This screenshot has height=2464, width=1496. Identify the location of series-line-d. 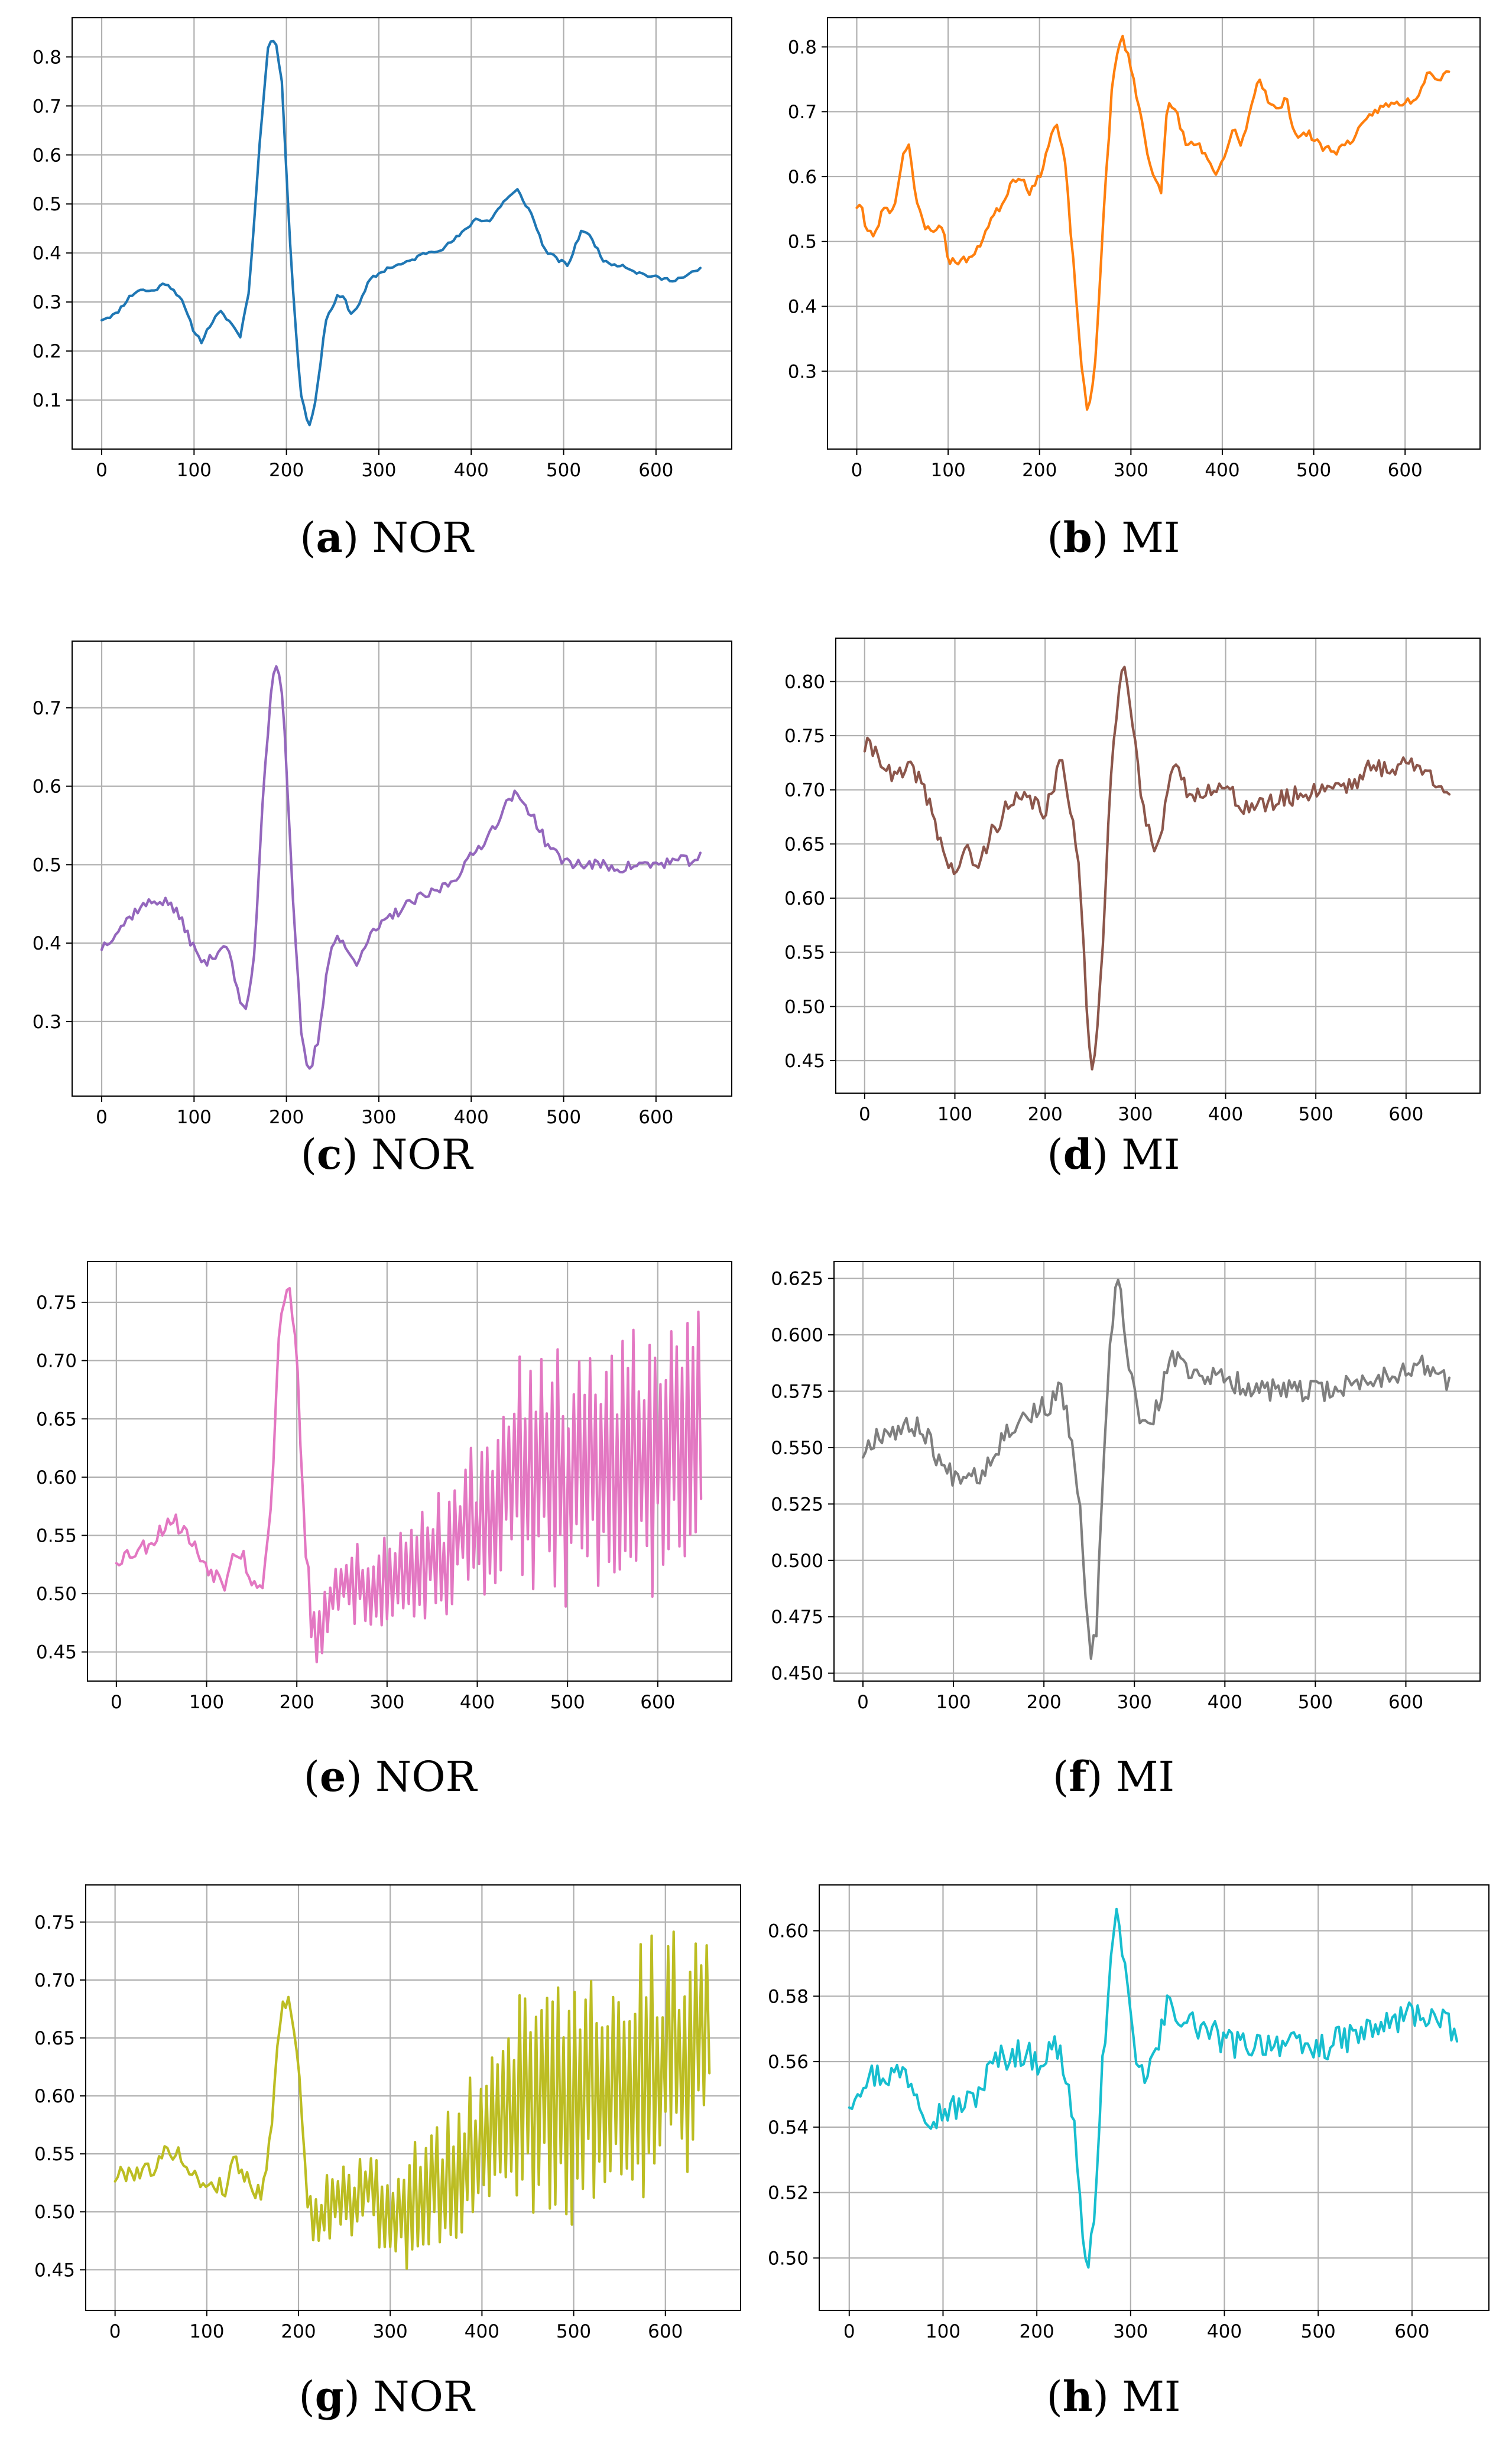
(1157, 868).